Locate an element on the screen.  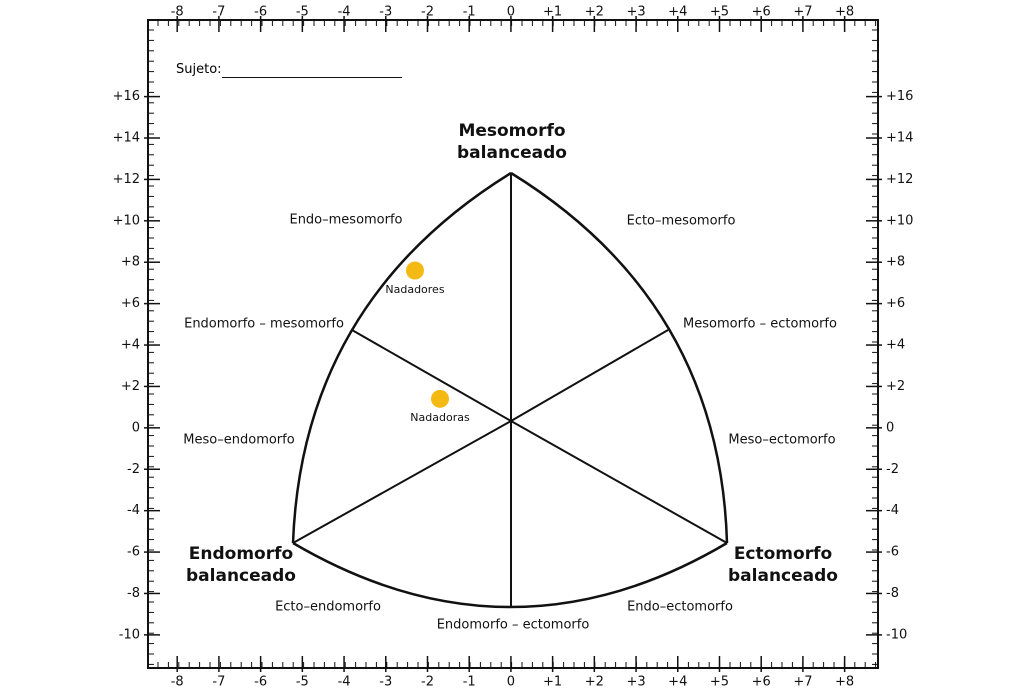
region-label: Mesomorfo – ectomorfo is located at coordinates (760, 324).